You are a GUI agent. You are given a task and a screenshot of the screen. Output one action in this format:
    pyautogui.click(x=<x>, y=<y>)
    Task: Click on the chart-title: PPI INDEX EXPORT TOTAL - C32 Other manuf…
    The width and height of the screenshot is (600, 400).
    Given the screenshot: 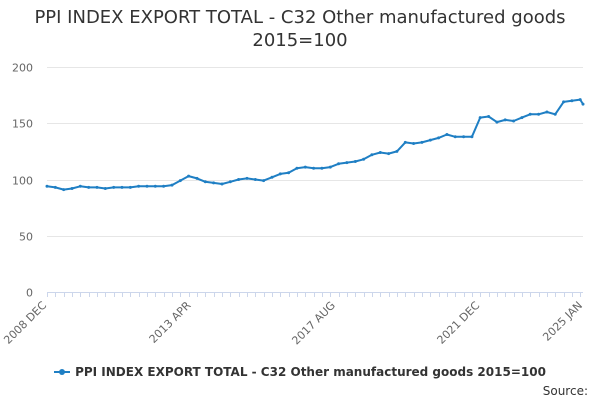 What is the action you would take?
    pyautogui.click(x=300, y=17)
    